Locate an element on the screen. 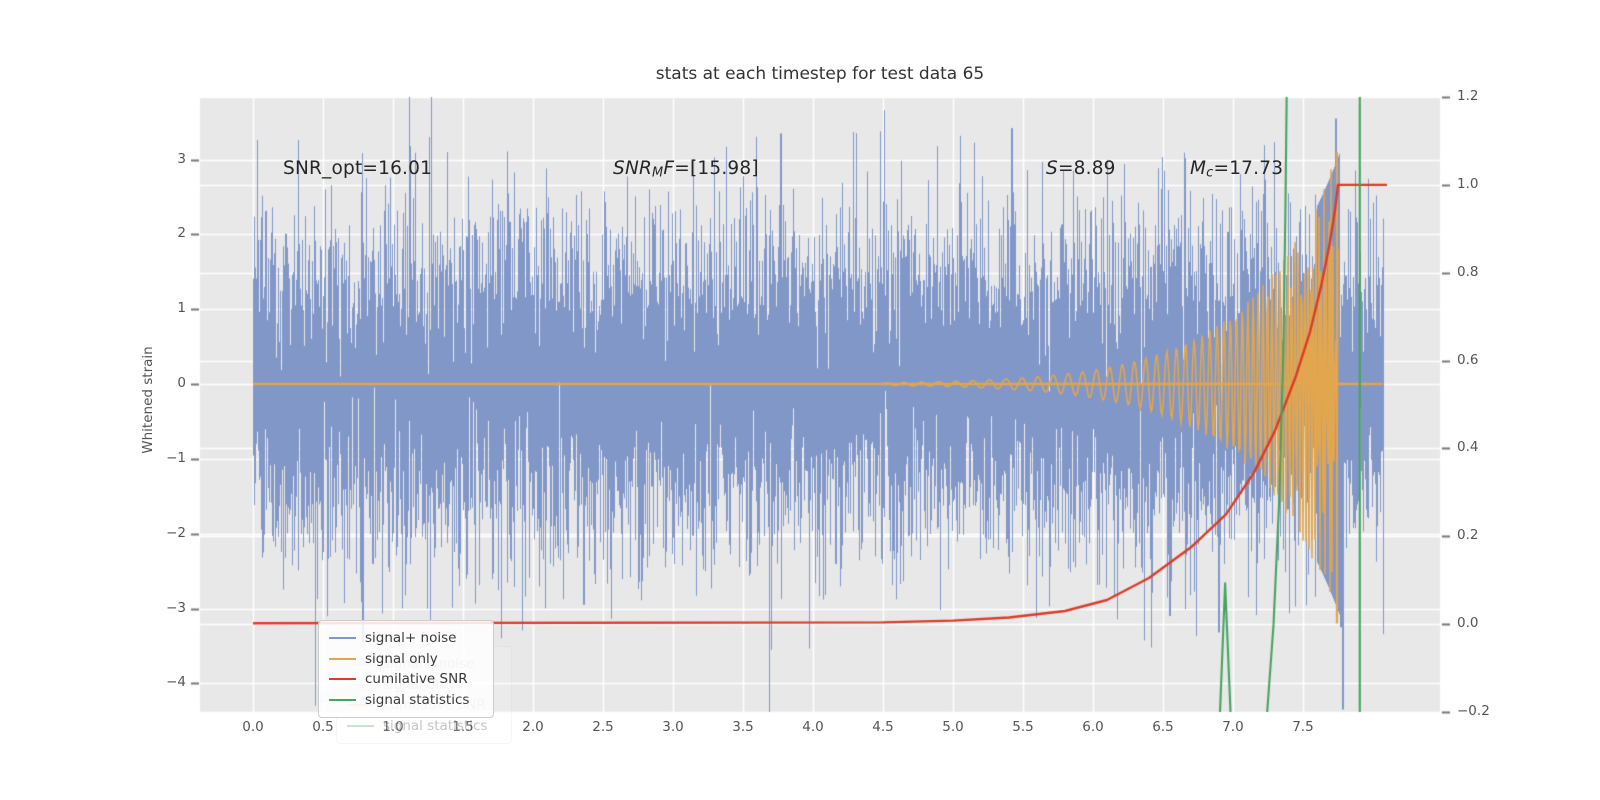 This screenshot has height=800, width=1600. right-tick-label: 0.8 is located at coordinates (1468, 271).